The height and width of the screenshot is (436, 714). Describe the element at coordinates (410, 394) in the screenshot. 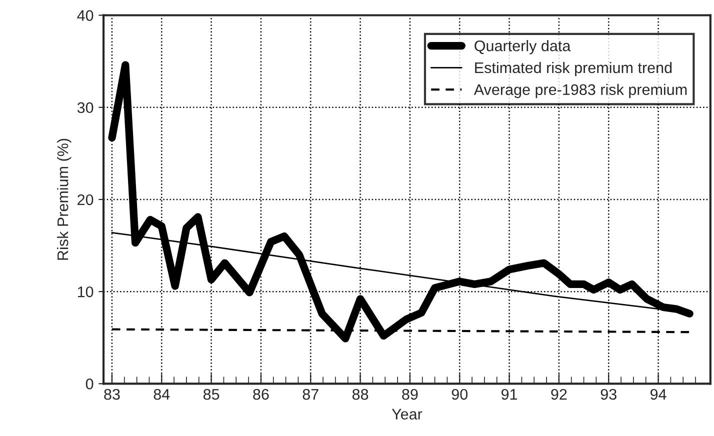

I see `x-tick-label: 89` at that location.